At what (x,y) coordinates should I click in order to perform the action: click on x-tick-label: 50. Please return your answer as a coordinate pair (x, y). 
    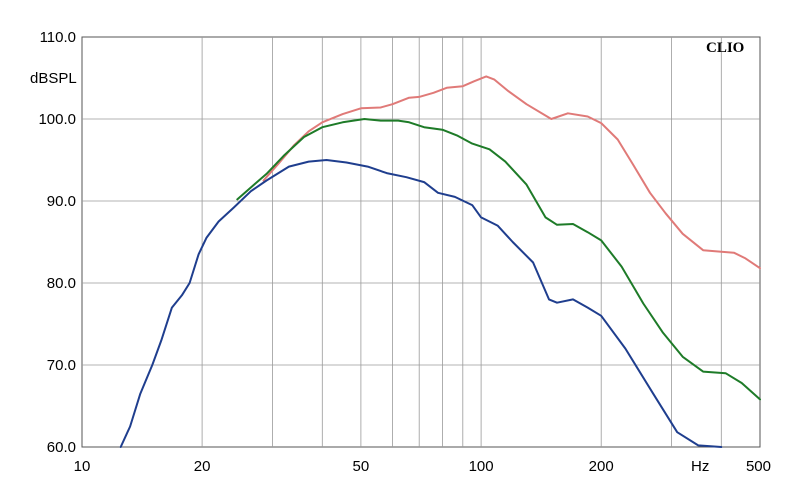
    Looking at the image, I should click on (361, 466).